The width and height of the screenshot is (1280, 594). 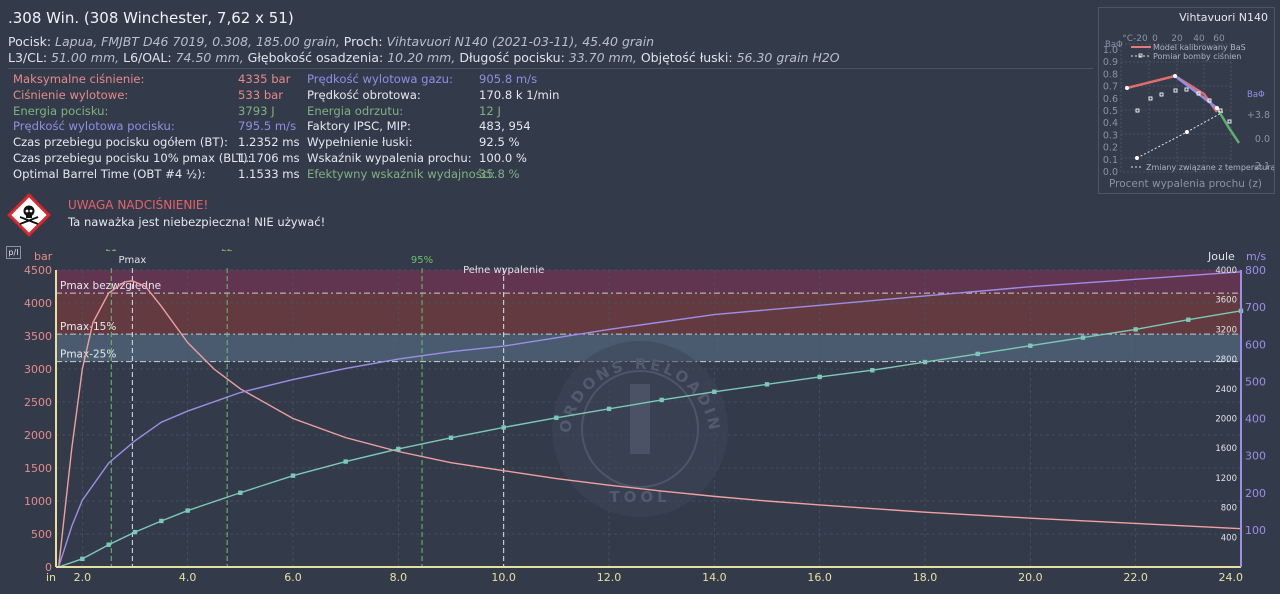 I want to click on y-speed-tick: 200, so click(x=1255, y=493).